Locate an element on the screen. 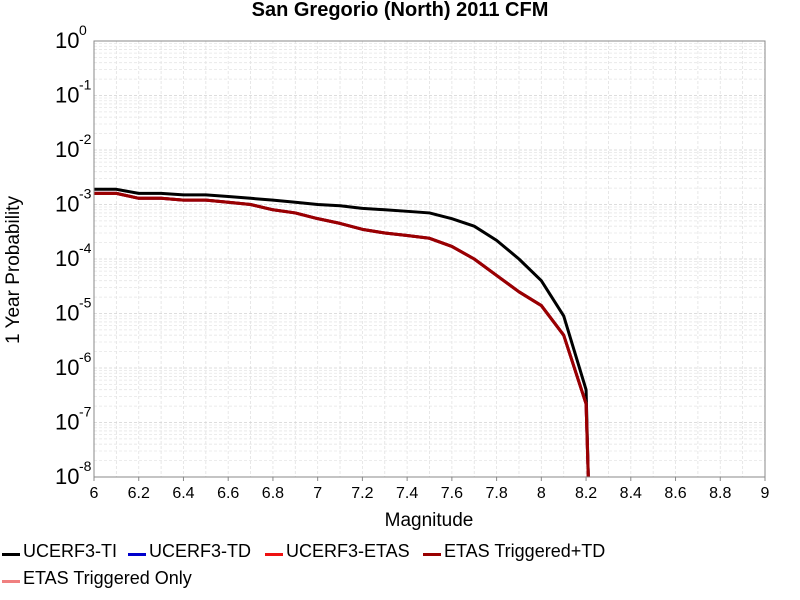 The image size is (800, 600). x-axis-ticks: 6 6.2 6.4 6.6 6.8 7 7.2 7.4 7.6 7.8 8 8.2 8.4 8.6 8.8 9 is located at coordinates (430, 489).